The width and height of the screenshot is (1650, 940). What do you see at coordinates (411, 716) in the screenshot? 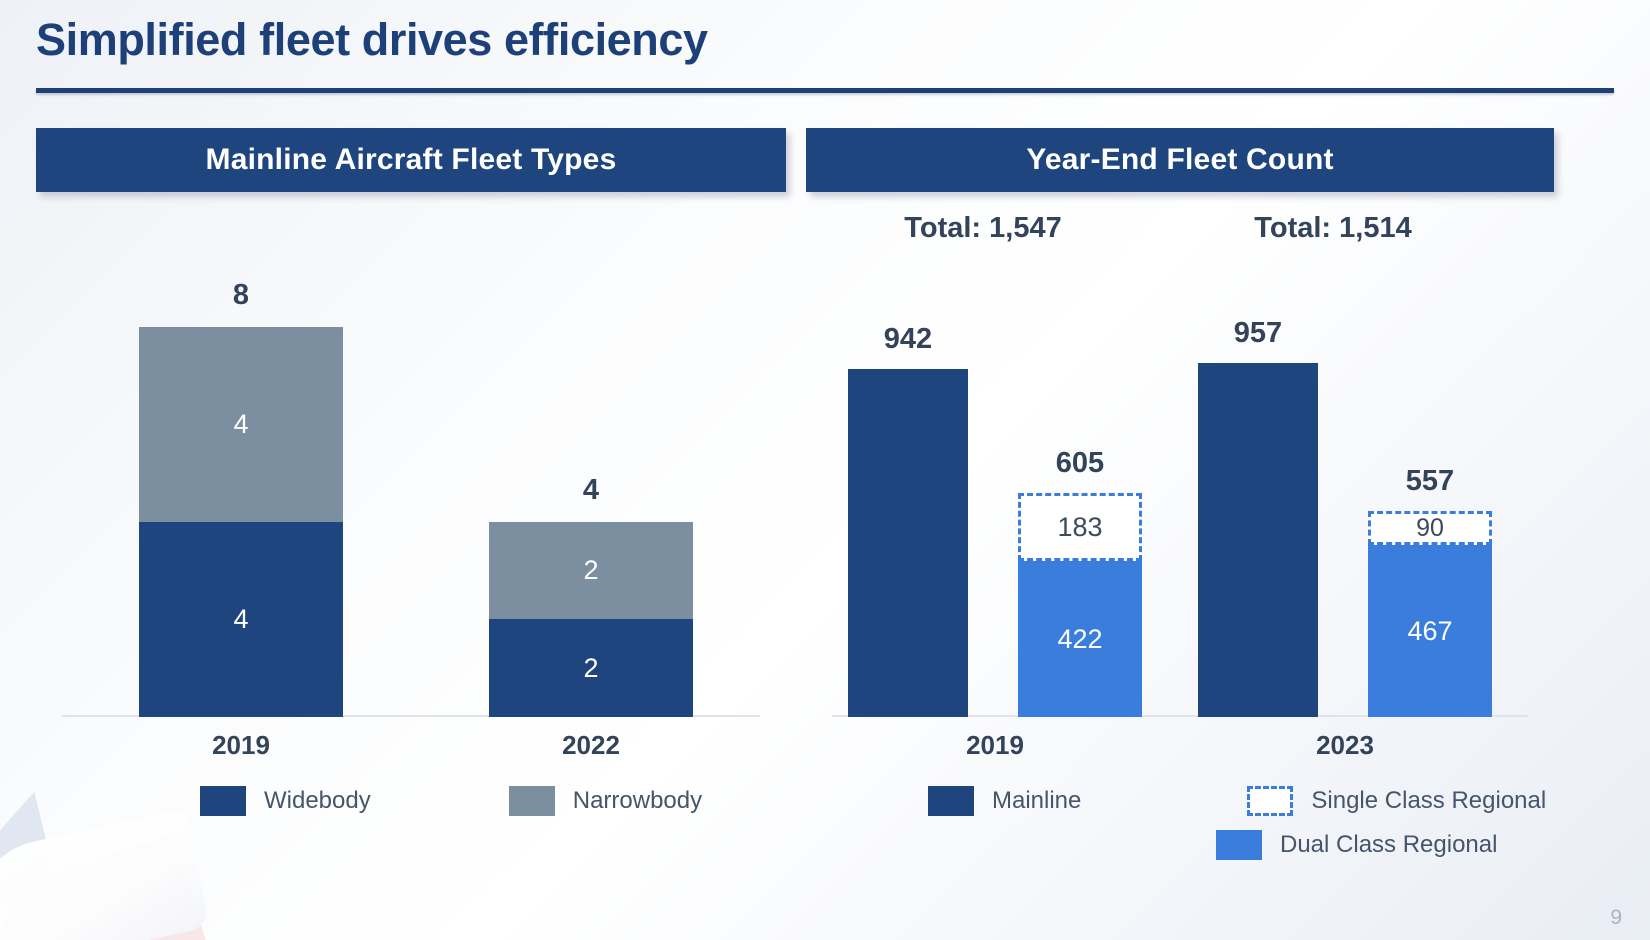
I see `x-axis-line-left` at bounding box center [411, 716].